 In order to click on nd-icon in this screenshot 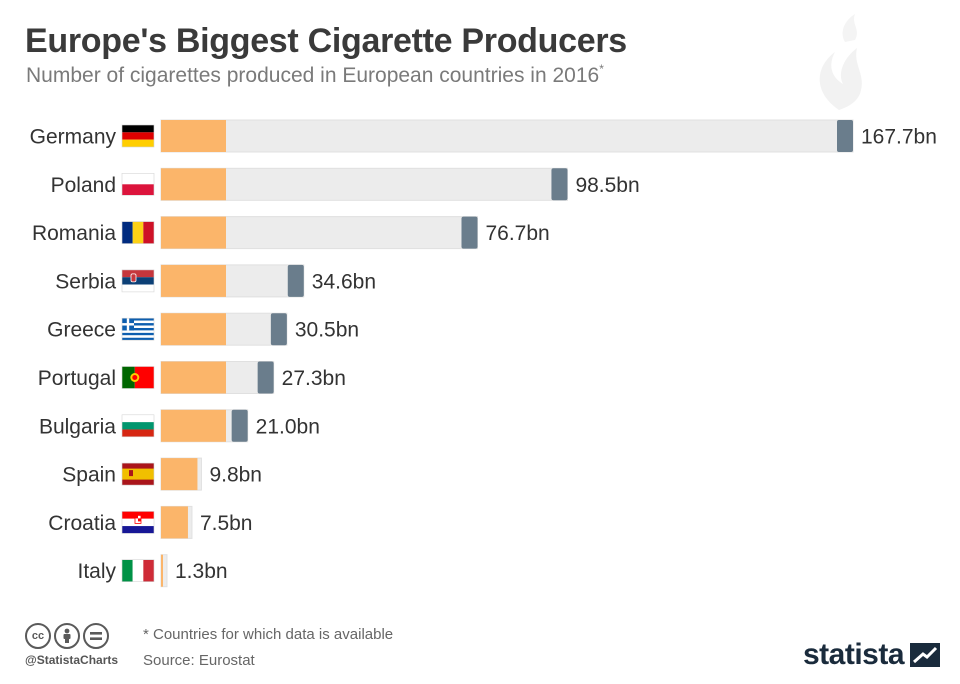, I will do `click(96, 636)`.